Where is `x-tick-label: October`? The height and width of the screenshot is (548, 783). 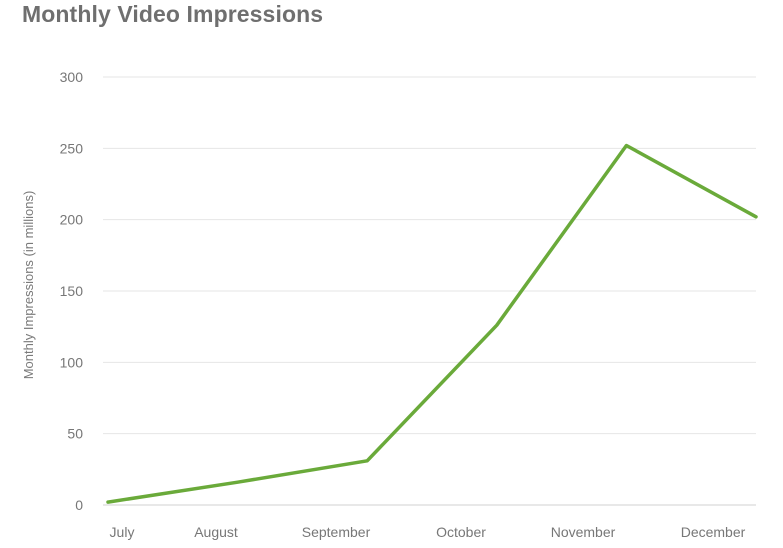
x-tick-label: October is located at coordinates (461, 532).